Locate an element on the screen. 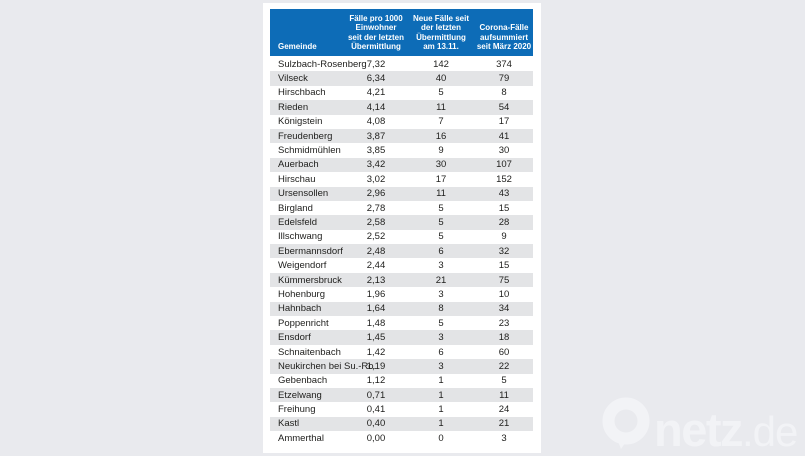  cell-faelle-pro-1000: 2,58 is located at coordinates (376, 222).